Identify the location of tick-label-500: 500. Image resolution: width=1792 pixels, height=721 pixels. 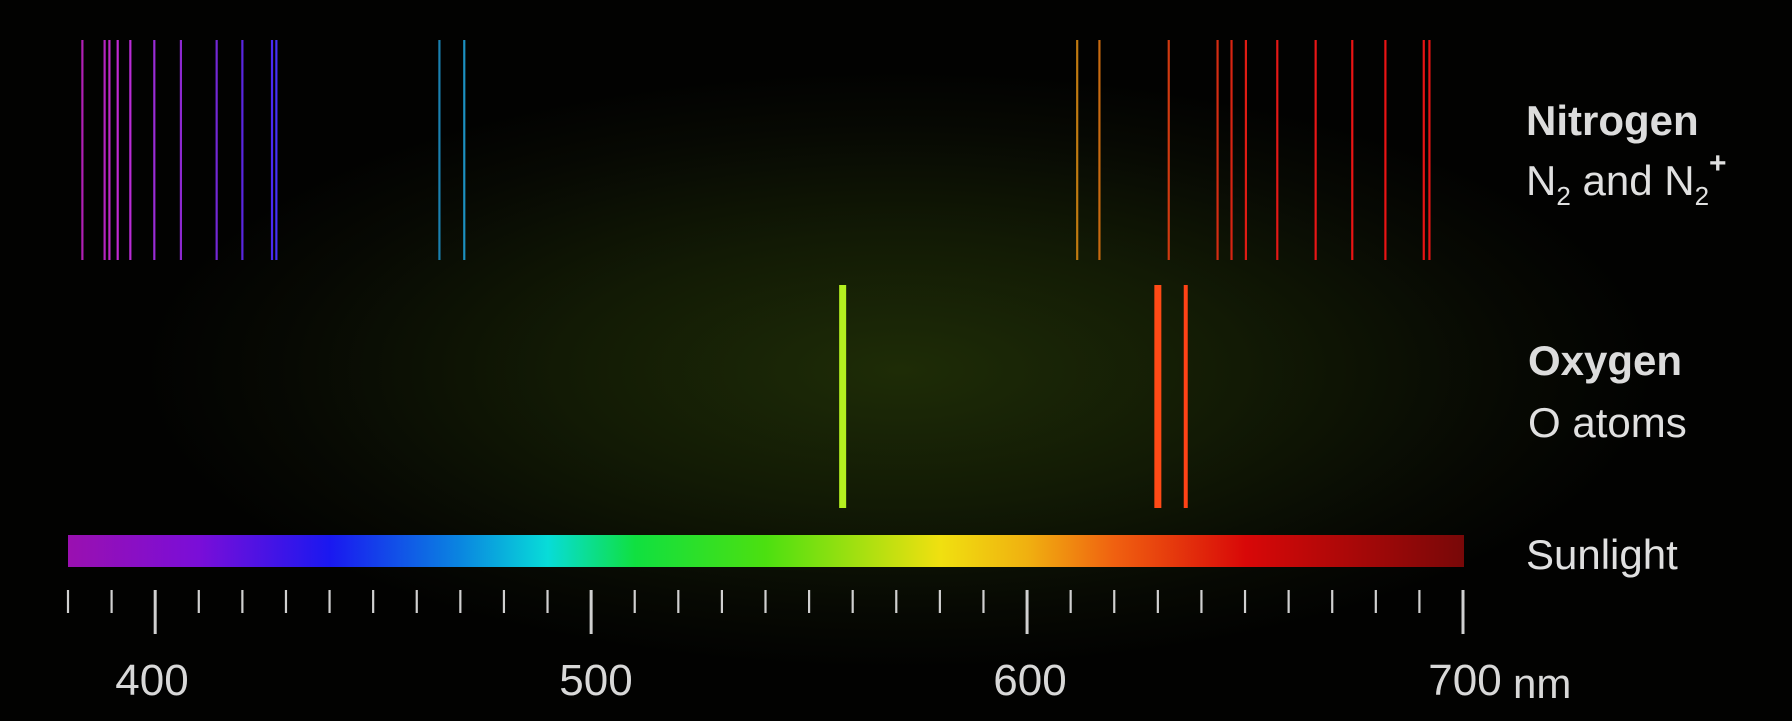
(596, 680).